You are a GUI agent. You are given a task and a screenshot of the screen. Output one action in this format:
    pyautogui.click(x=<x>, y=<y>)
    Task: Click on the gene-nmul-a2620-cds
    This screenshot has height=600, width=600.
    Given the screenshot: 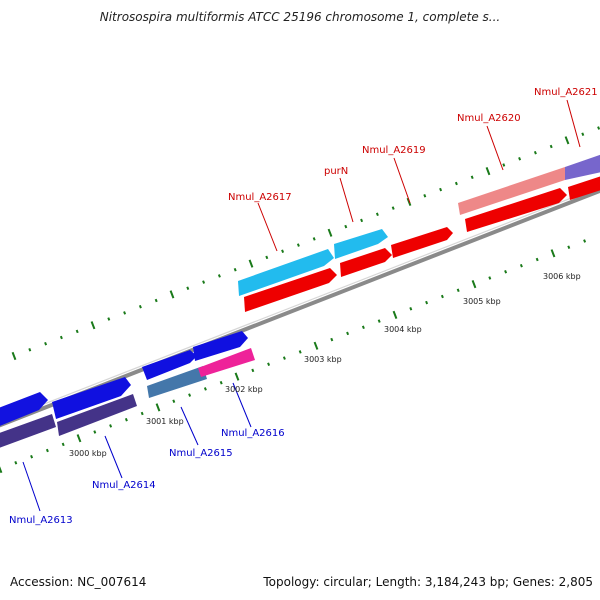 What is the action you would take?
    pyautogui.click(x=511, y=191)
    